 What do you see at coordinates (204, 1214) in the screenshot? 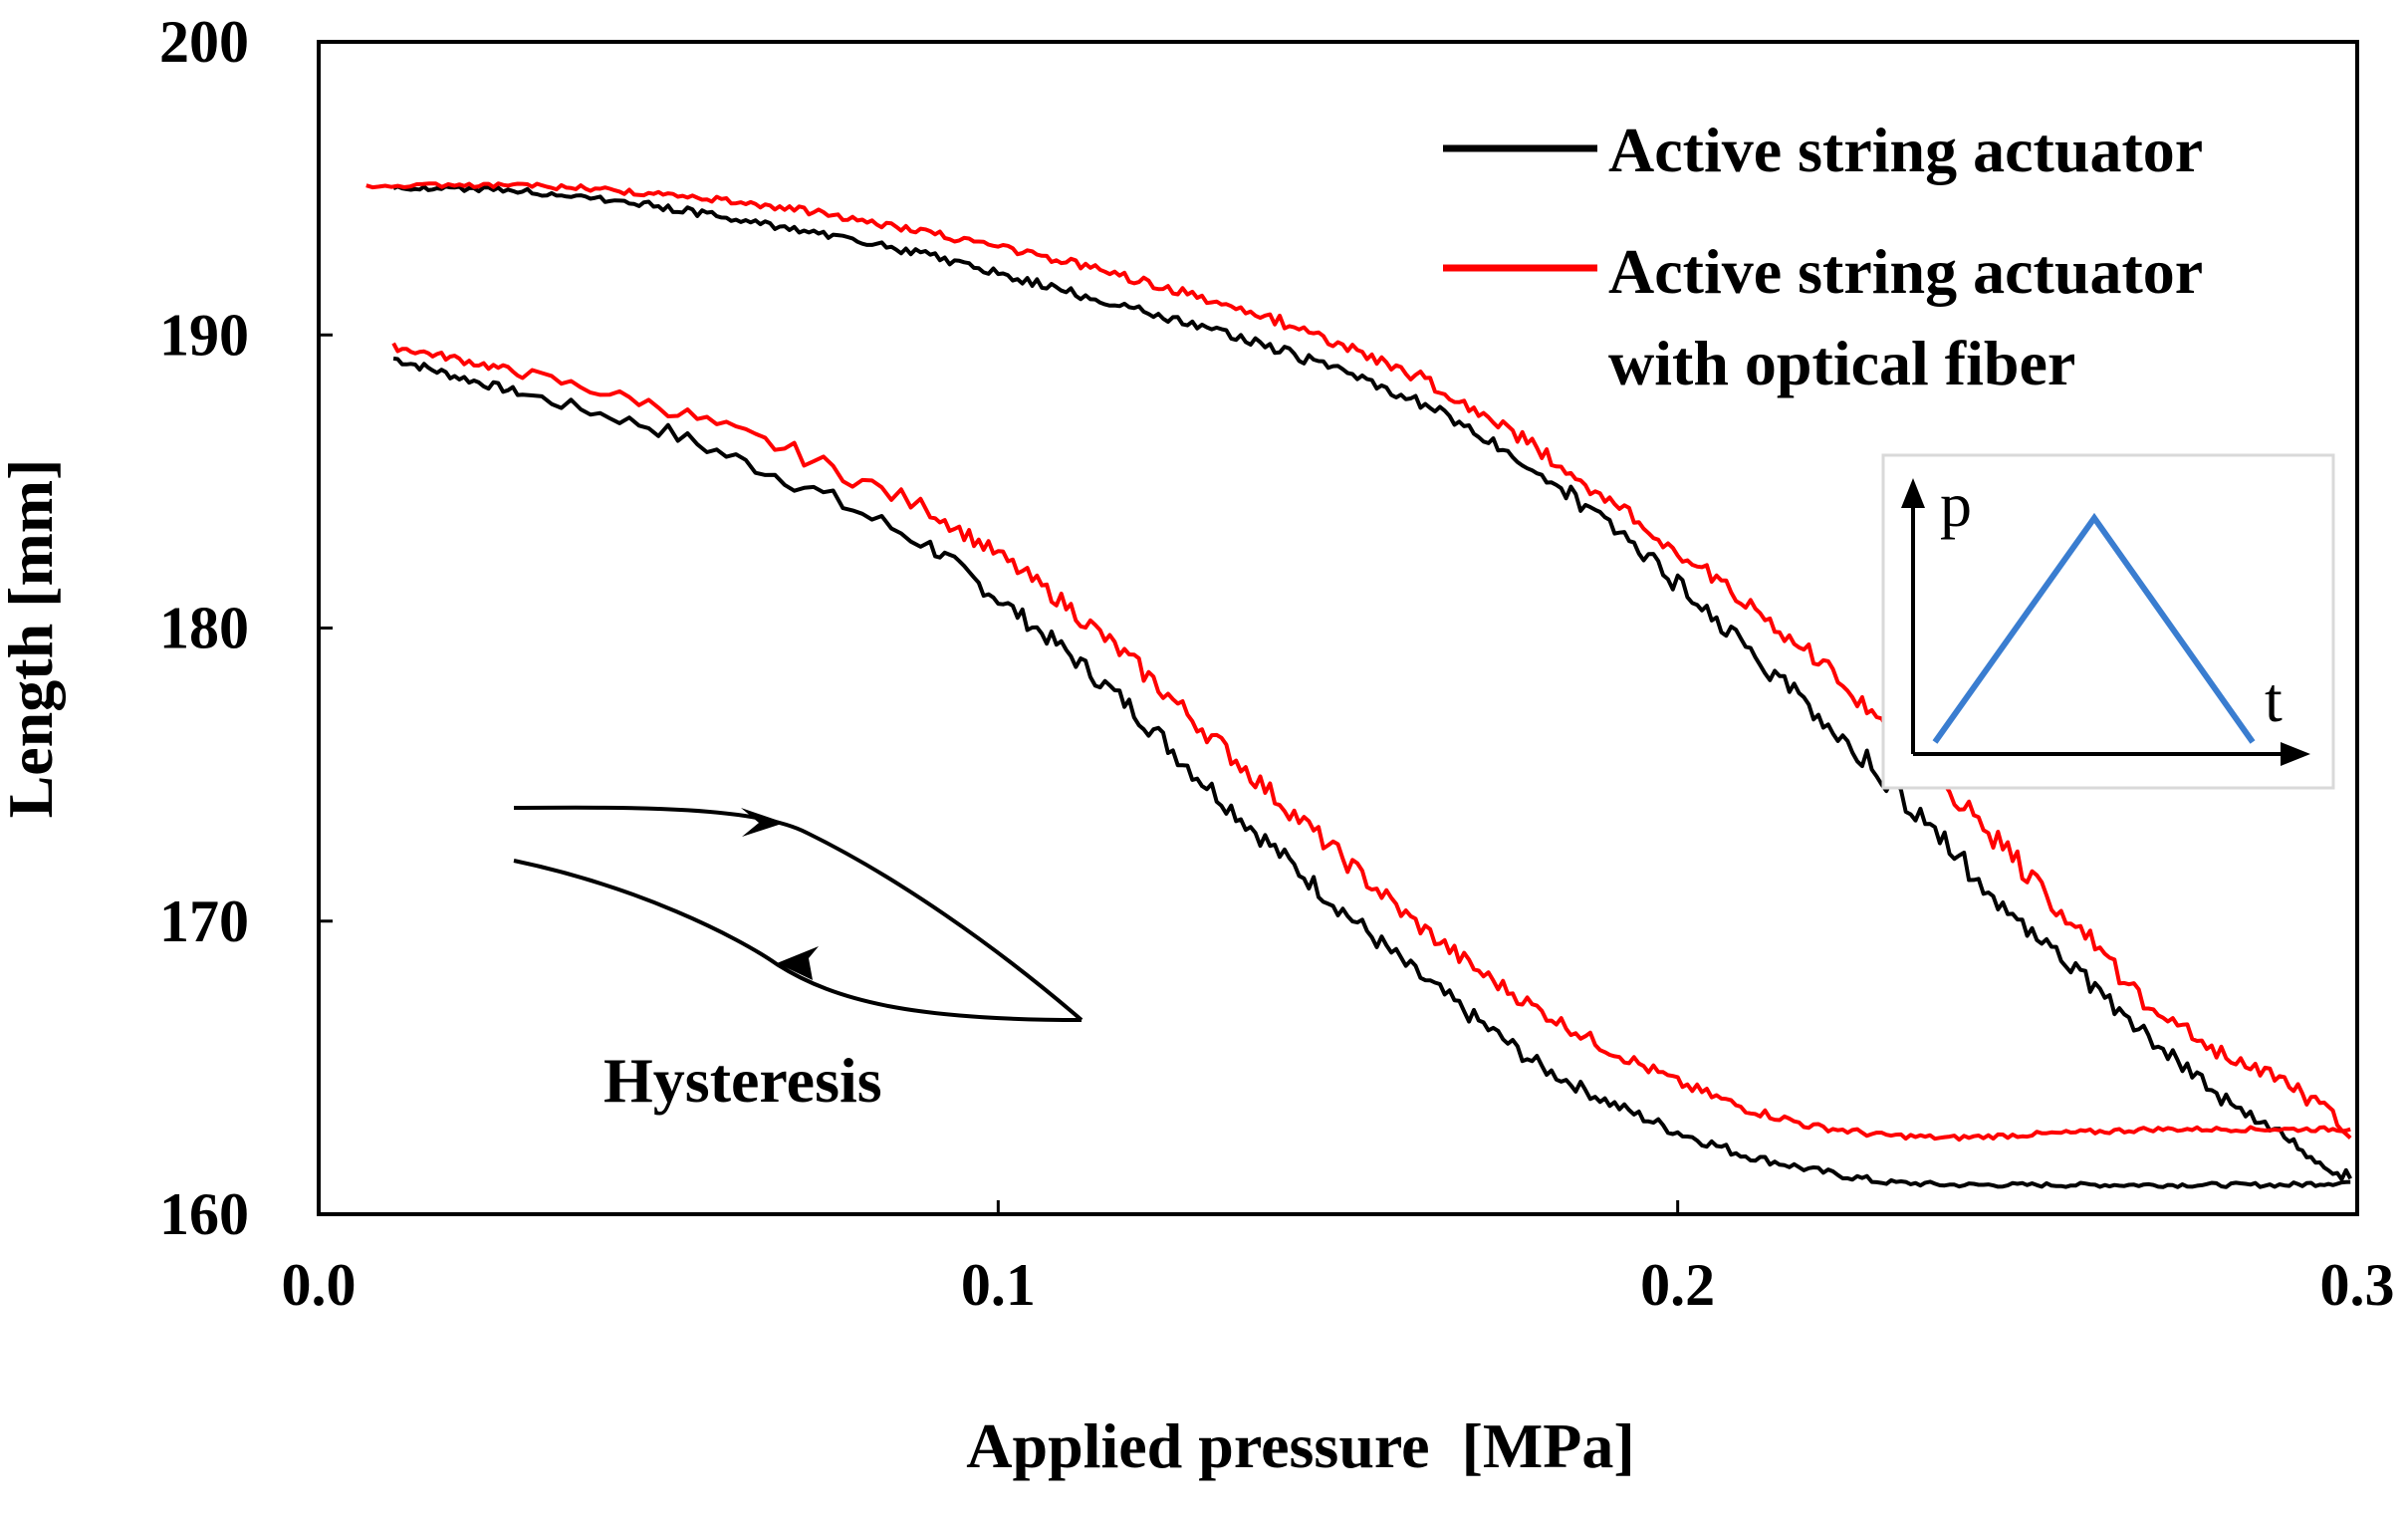
I see `y-tick-label: 160` at bounding box center [204, 1214].